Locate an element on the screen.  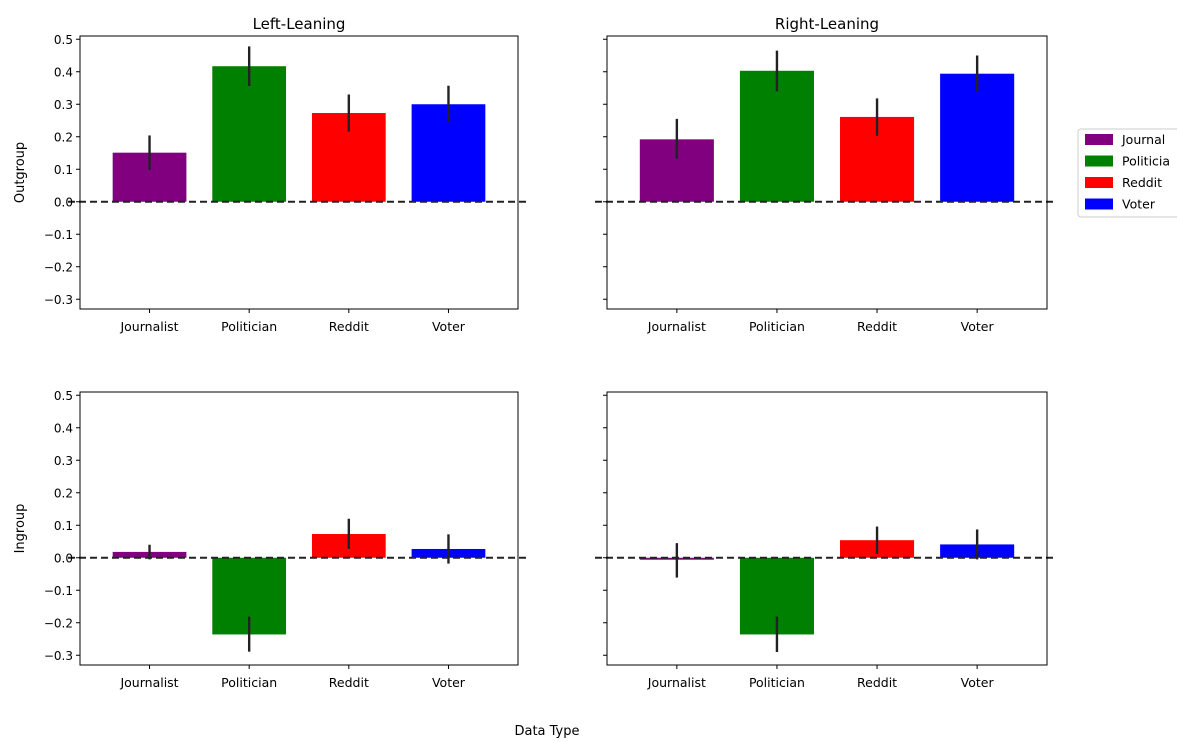
legend-swatch-politician is located at coordinates (1099, 161).